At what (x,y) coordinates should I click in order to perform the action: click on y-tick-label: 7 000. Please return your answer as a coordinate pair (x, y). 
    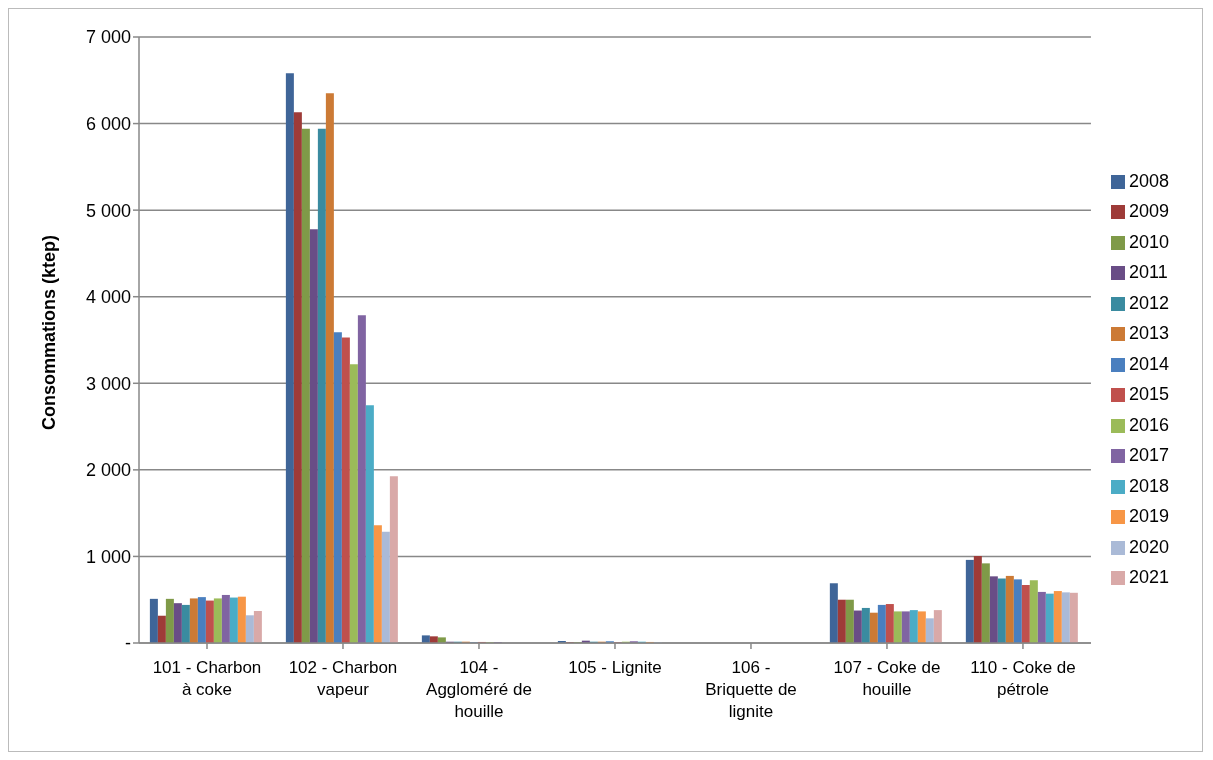
    Looking at the image, I should click on (108, 37).